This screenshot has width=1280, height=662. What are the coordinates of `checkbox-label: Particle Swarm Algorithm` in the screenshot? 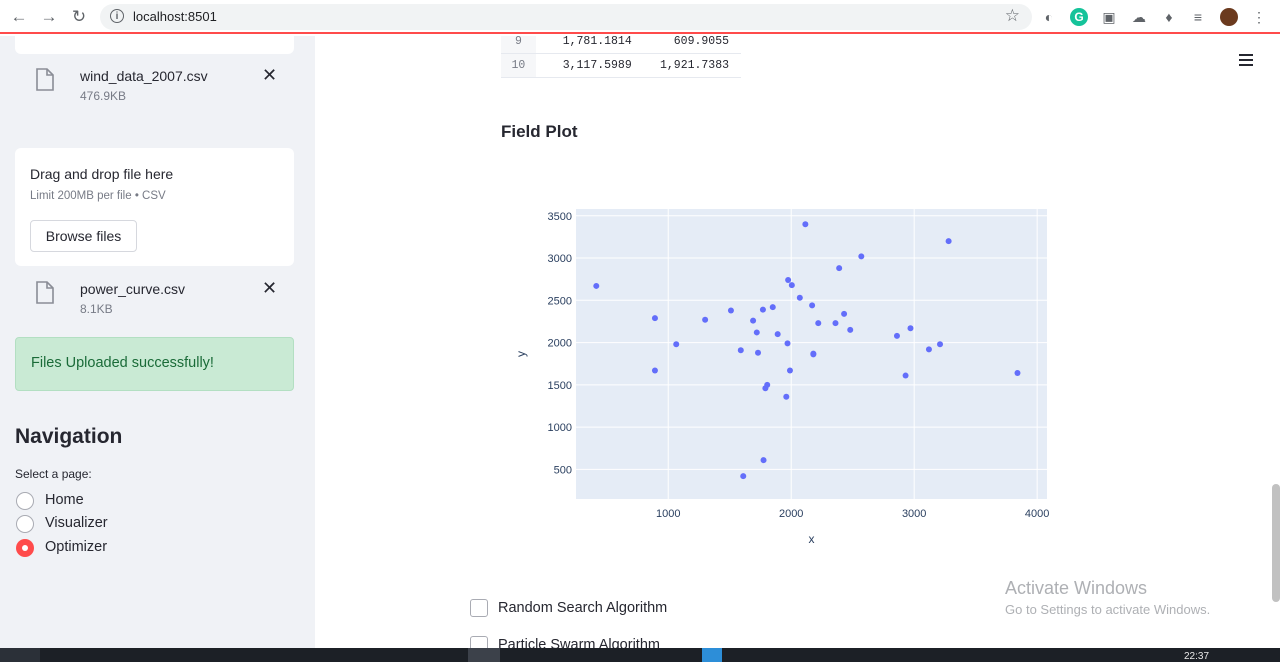 It's located at (579, 642).